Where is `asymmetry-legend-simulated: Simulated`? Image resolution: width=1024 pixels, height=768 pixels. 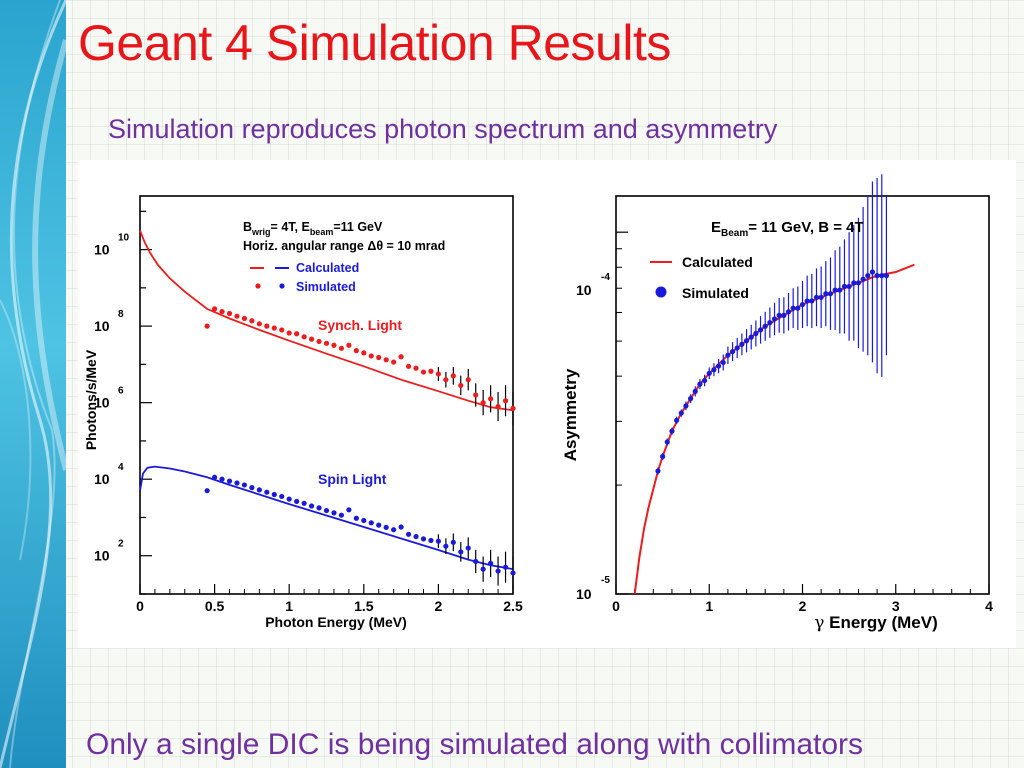
asymmetry-legend-simulated: Simulated is located at coordinates (715, 293).